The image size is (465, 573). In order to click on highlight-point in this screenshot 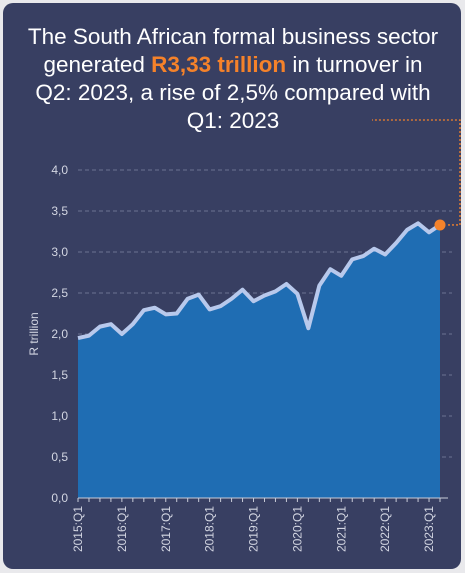, I will do `click(440, 225)`.